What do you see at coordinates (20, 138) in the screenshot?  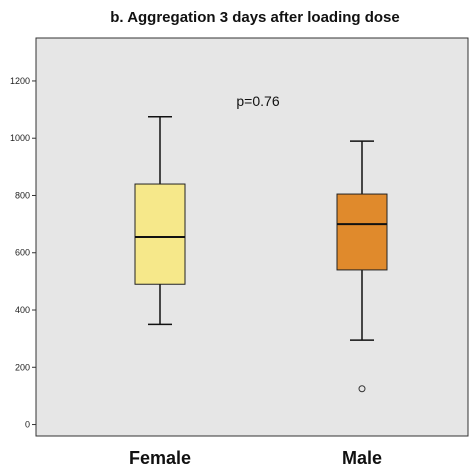 I see `y-tick-label: 1000` at bounding box center [20, 138].